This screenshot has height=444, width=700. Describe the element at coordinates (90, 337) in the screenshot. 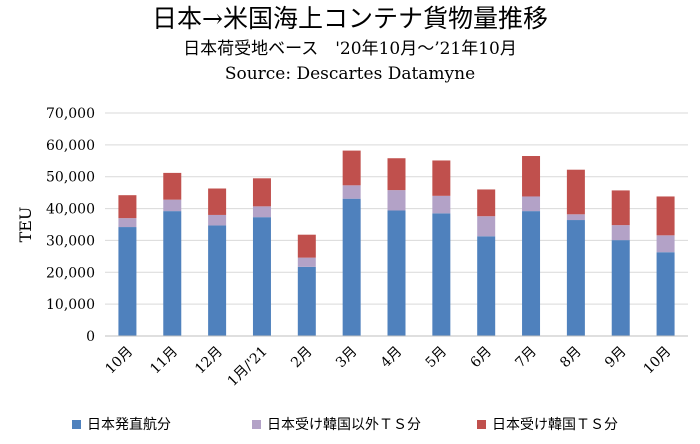

I see `y-tick-label: 0` at that location.